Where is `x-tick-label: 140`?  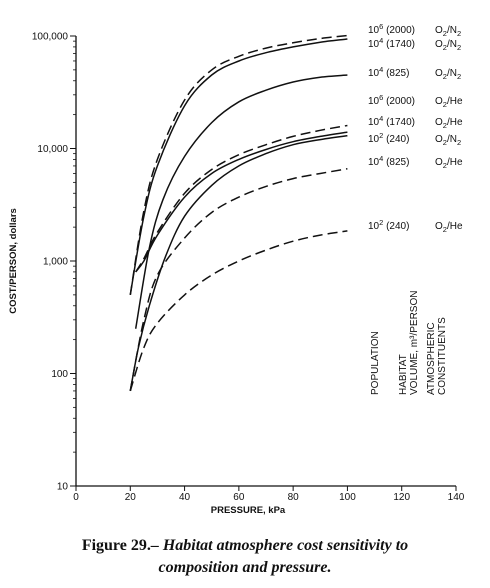 x-tick-label: 140 is located at coordinates (456, 497).